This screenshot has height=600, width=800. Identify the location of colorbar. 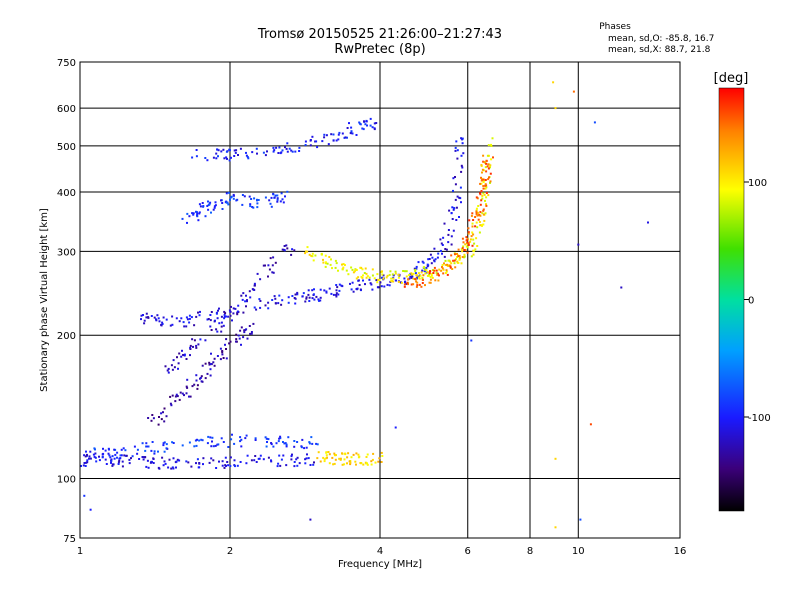
(731, 299).